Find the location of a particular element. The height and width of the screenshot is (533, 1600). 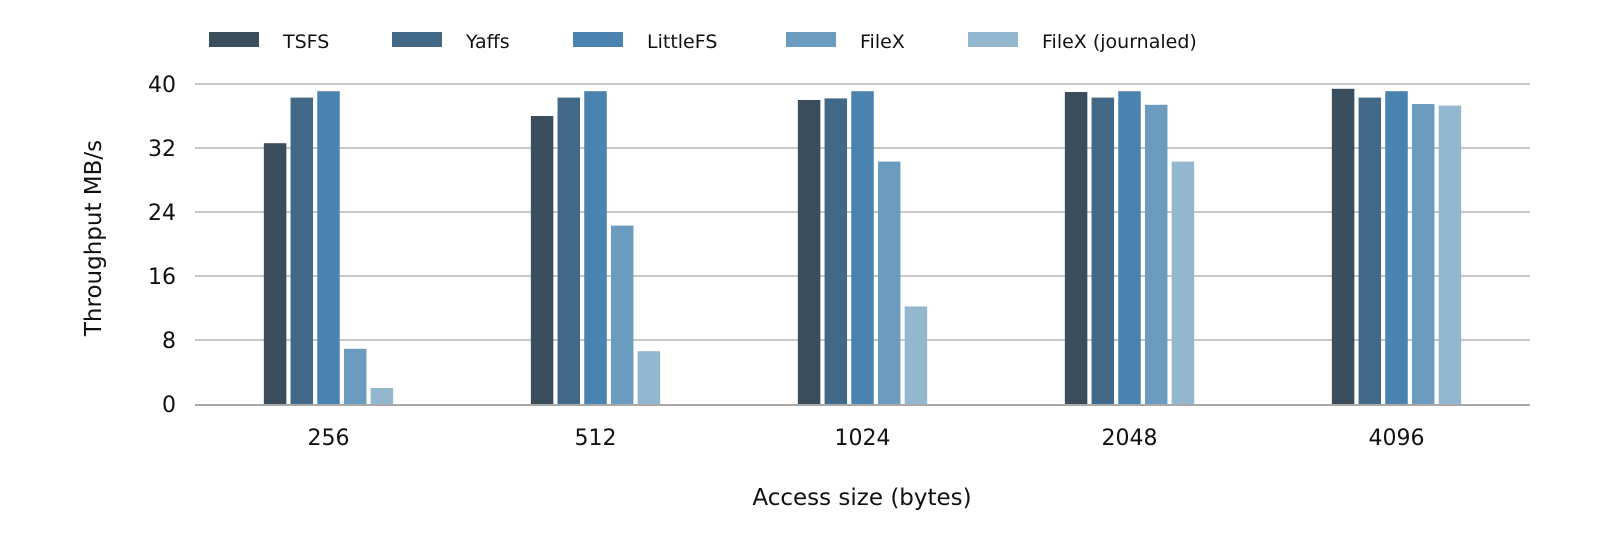

legend-label: LittleFS is located at coordinates (682, 42).